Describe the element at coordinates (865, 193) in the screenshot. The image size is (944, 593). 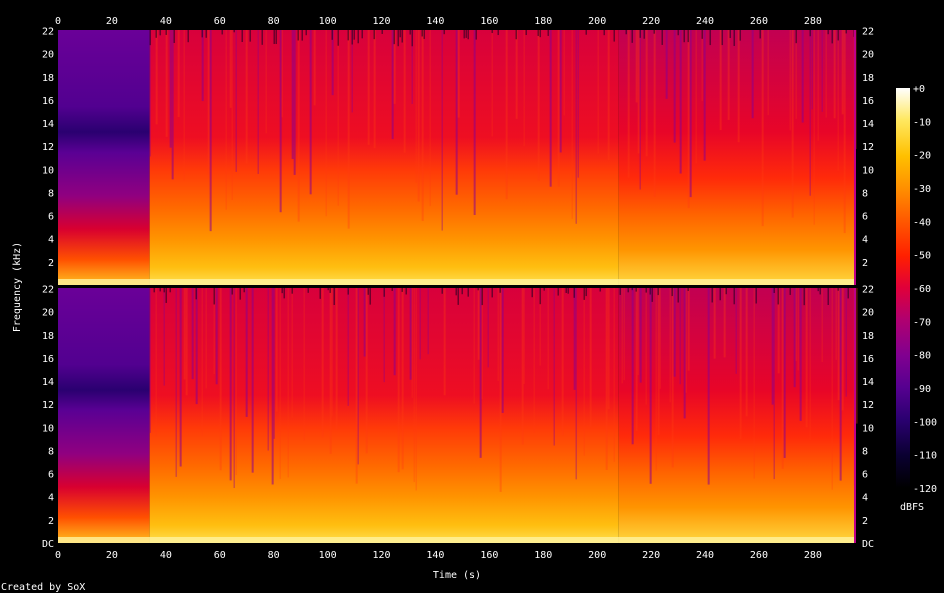
I see `y-tick-label: 8` at that location.